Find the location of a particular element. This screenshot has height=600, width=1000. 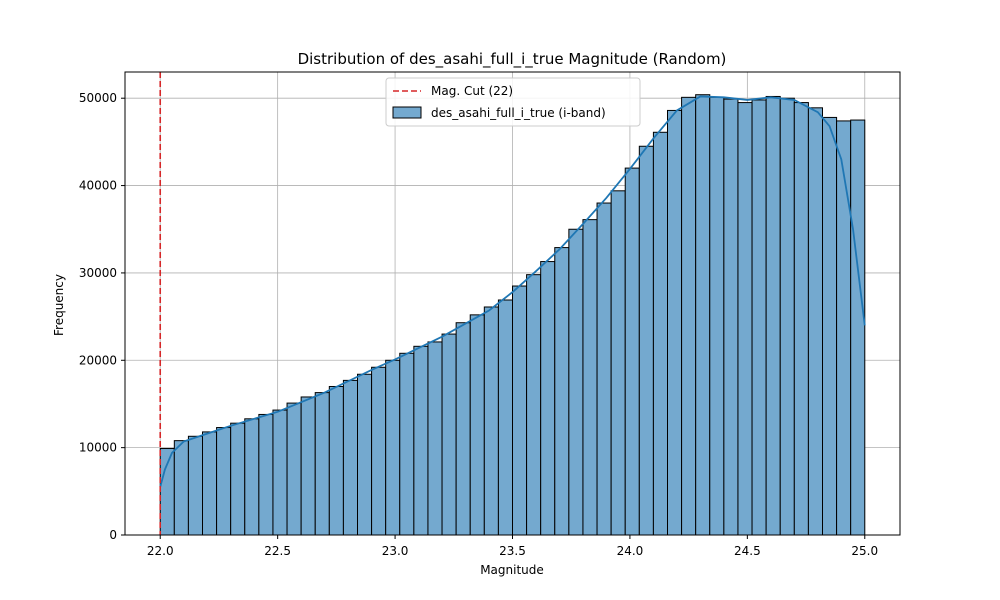

legend-box is located at coordinates (513, 102).